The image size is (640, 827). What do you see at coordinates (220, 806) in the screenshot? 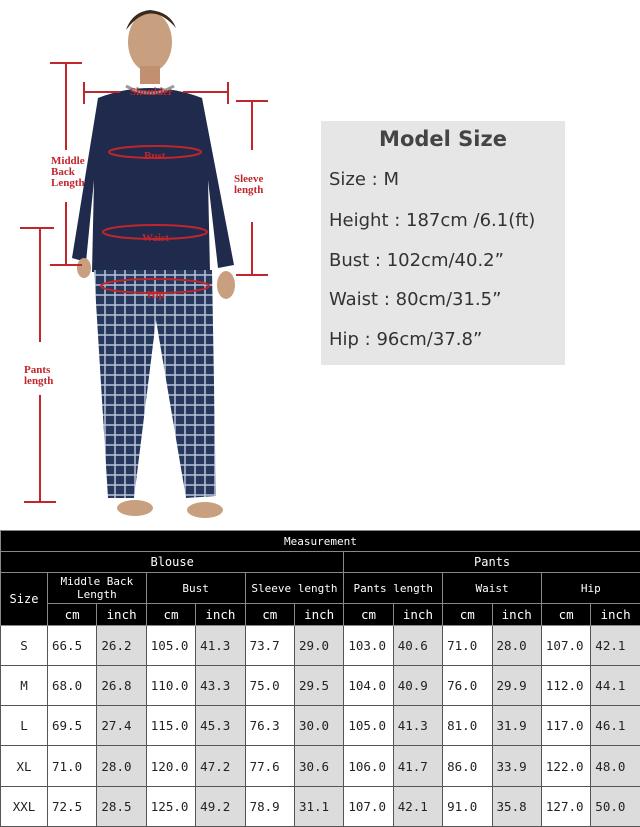
I see `value-cell: 49.2` at bounding box center [220, 806].